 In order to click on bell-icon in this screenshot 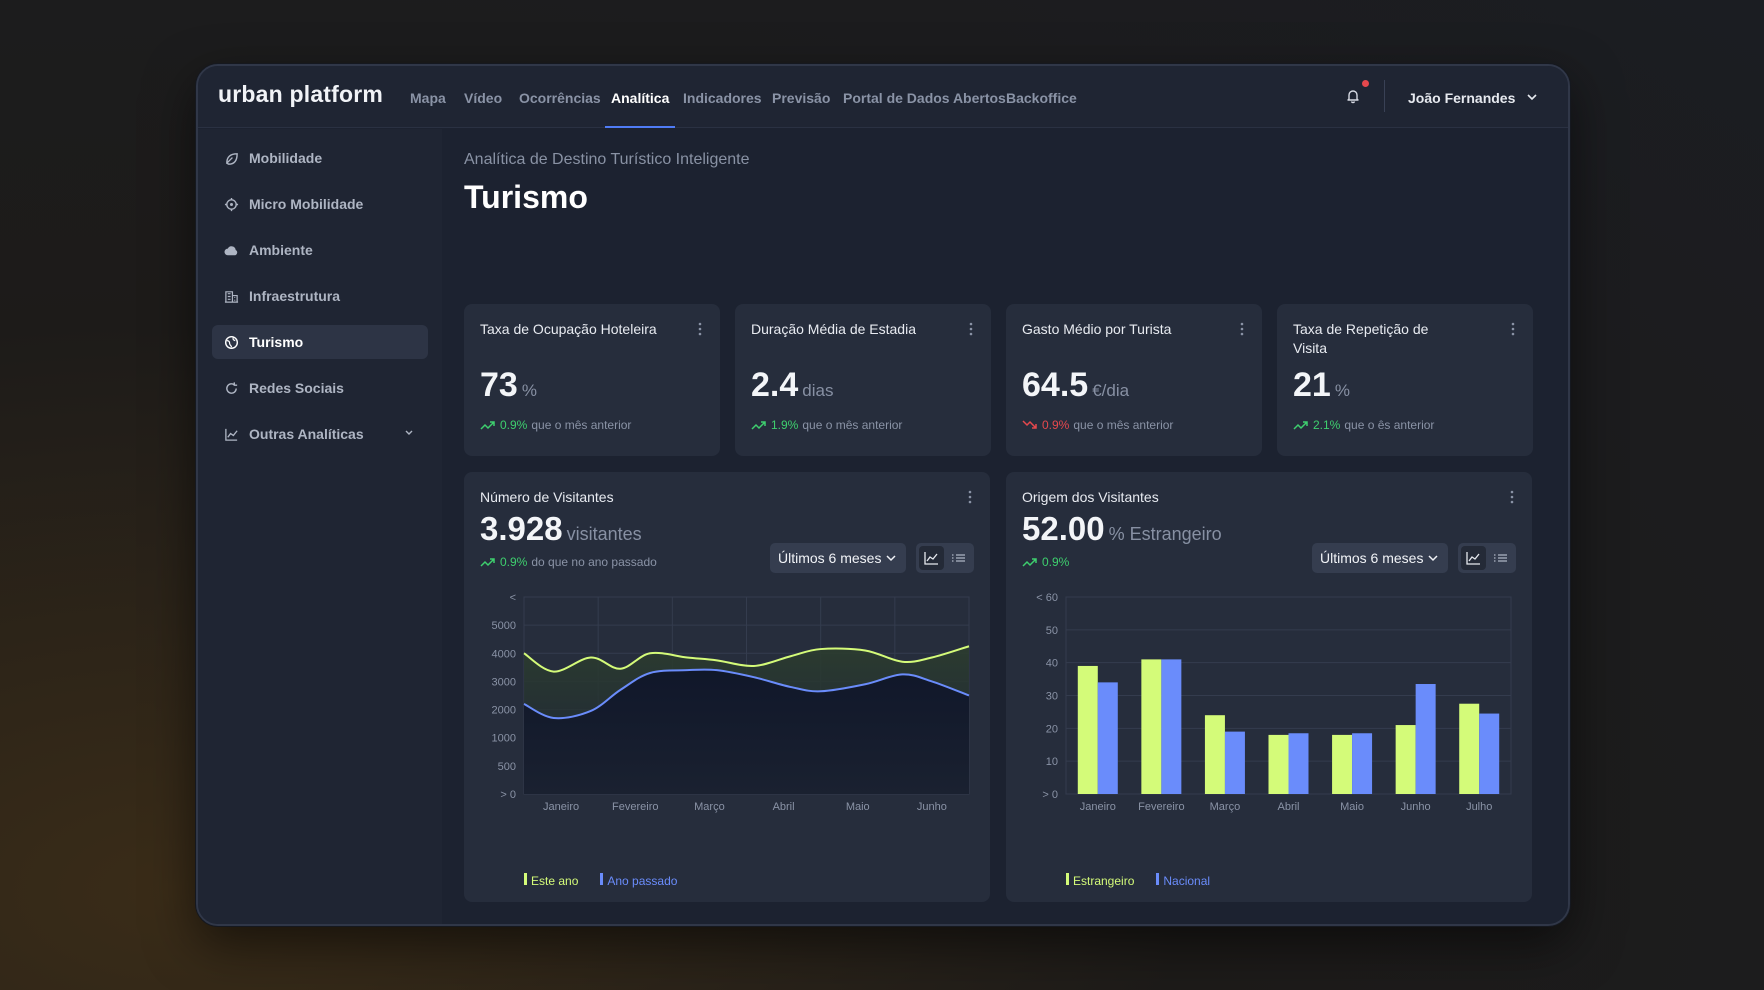, I will do `click(1353, 96)`.